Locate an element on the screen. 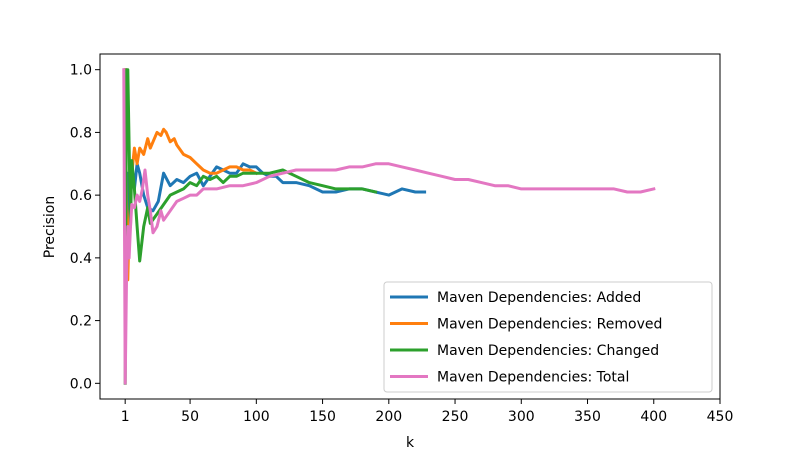 This screenshot has width=800, height=450. x-axis: 1 50 100 150 200 250 300 350 400 450 is located at coordinates (427, 412).